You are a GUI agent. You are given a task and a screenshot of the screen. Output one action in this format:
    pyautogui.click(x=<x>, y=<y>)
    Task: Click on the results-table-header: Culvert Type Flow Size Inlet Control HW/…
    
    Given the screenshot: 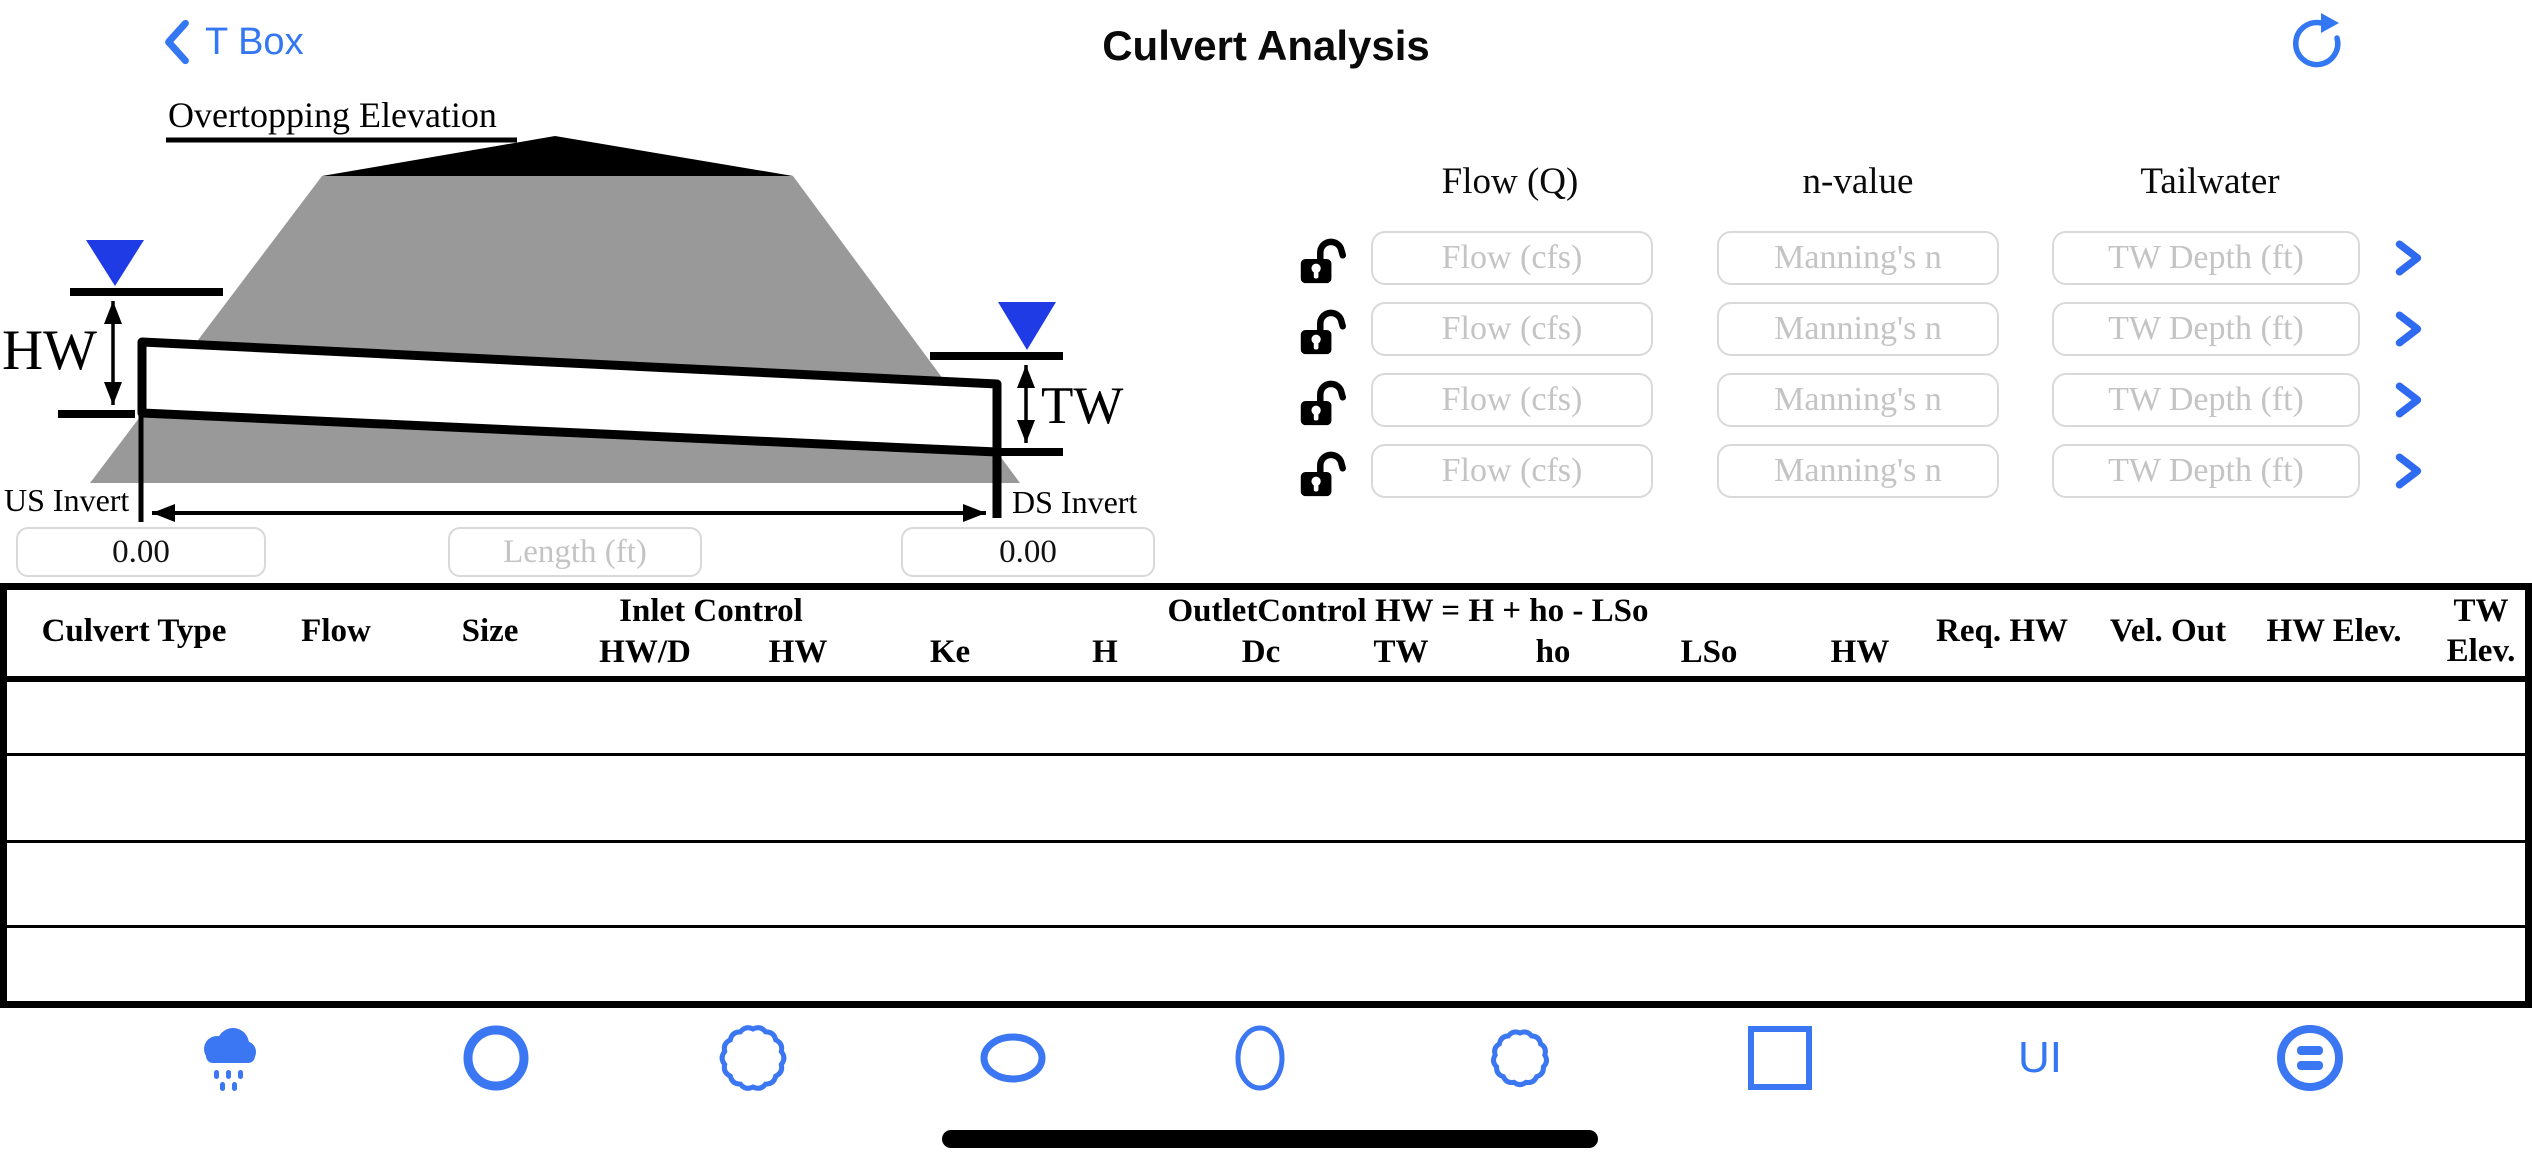 What is the action you would take?
    pyautogui.click(x=1266, y=636)
    